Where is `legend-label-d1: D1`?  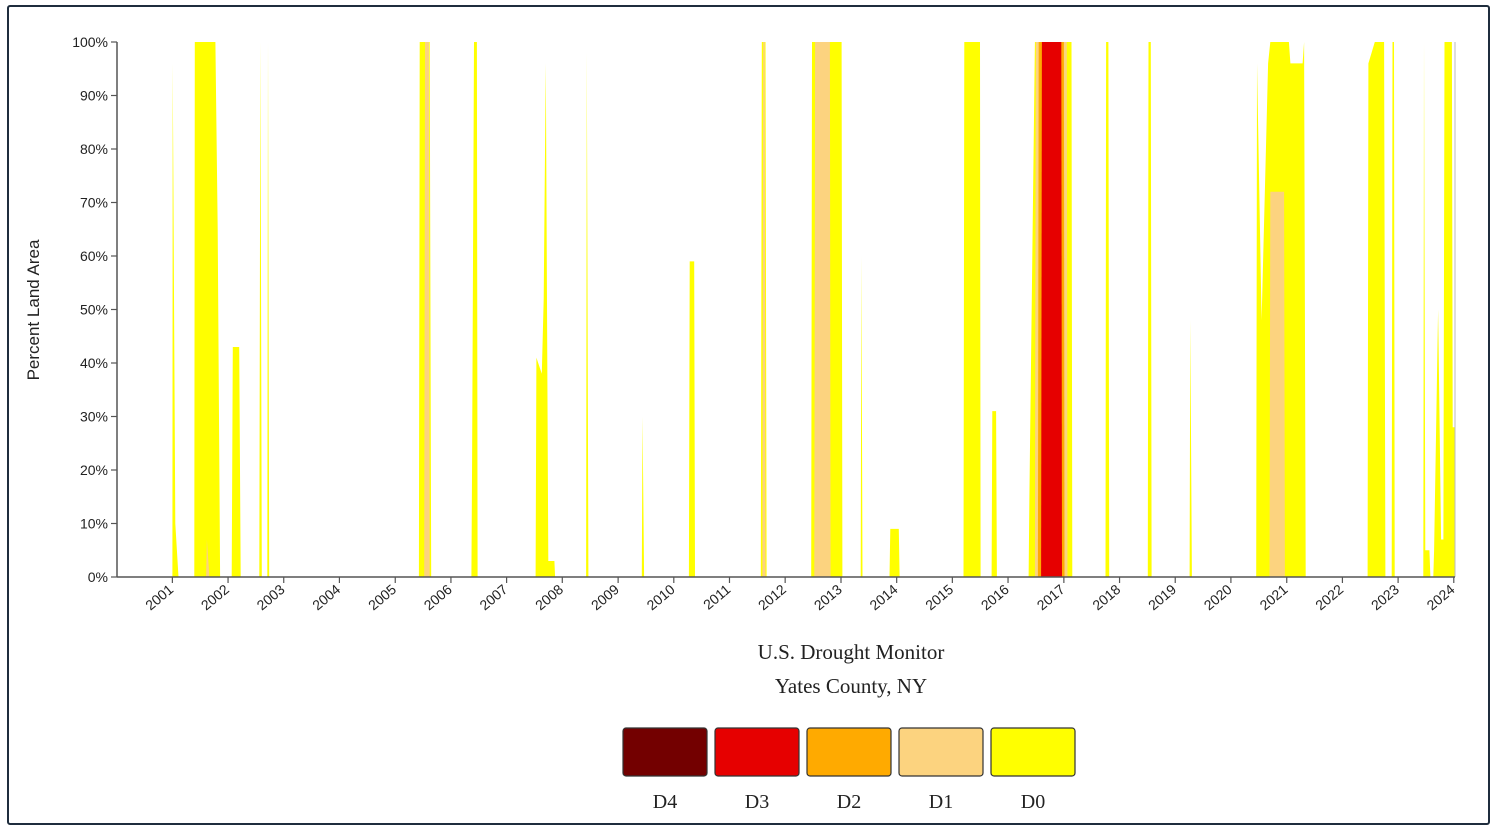
legend-label-d1: D1 is located at coordinates (941, 800).